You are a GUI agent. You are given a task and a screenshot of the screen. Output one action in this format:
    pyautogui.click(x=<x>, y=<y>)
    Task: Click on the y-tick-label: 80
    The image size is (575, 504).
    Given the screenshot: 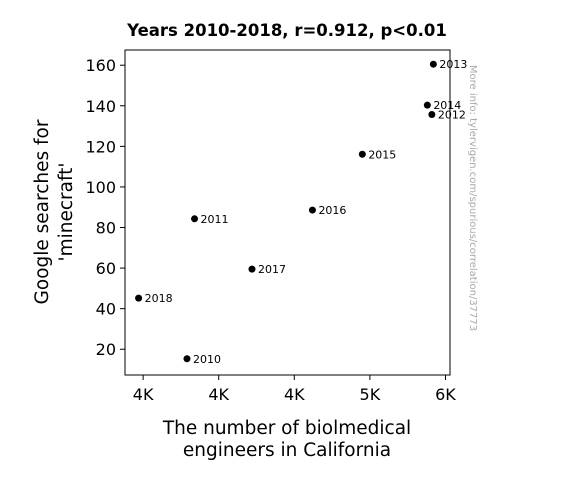 What is the action you would take?
    pyautogui.click(x=106, y=228)
    